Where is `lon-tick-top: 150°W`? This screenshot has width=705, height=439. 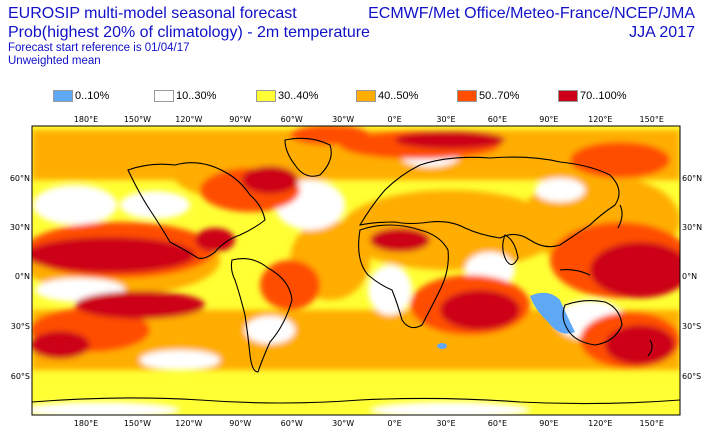
lon-tick-top: 150°W is located at coordinates (137, 119).